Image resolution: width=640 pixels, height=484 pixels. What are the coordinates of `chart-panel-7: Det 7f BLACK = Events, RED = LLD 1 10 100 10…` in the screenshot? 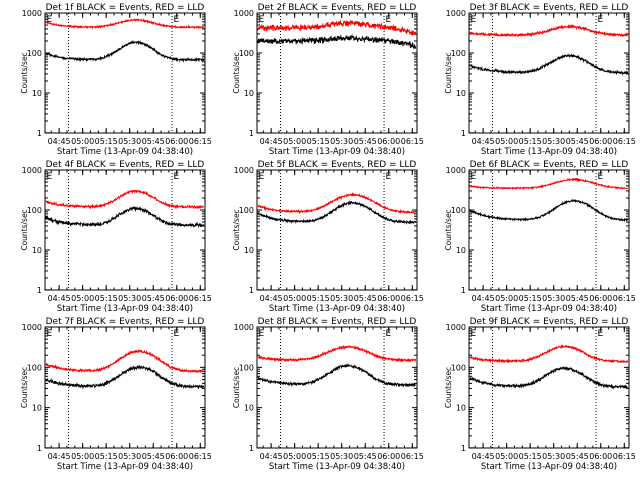 It's located at (116, 394).